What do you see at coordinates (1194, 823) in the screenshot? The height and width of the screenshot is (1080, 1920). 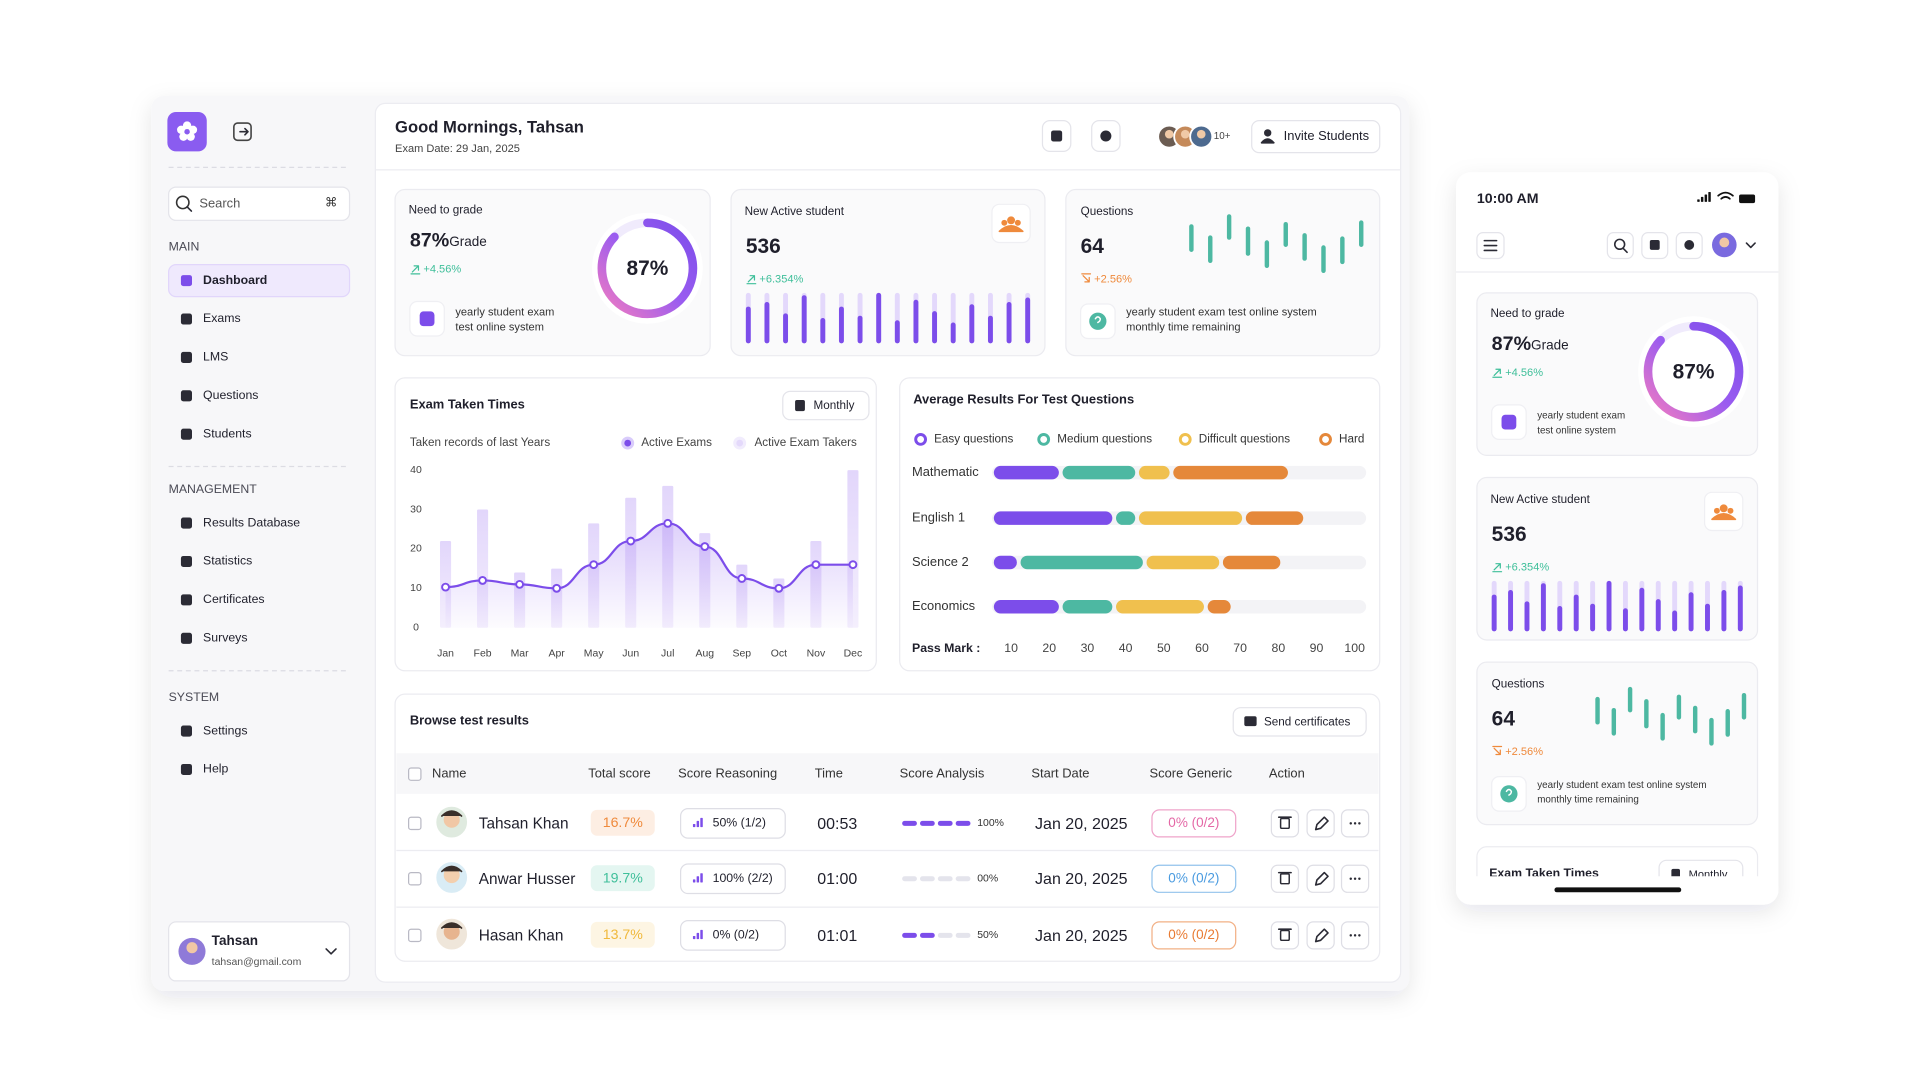 I see `generic-pill` at bounding box center [1194, 823].